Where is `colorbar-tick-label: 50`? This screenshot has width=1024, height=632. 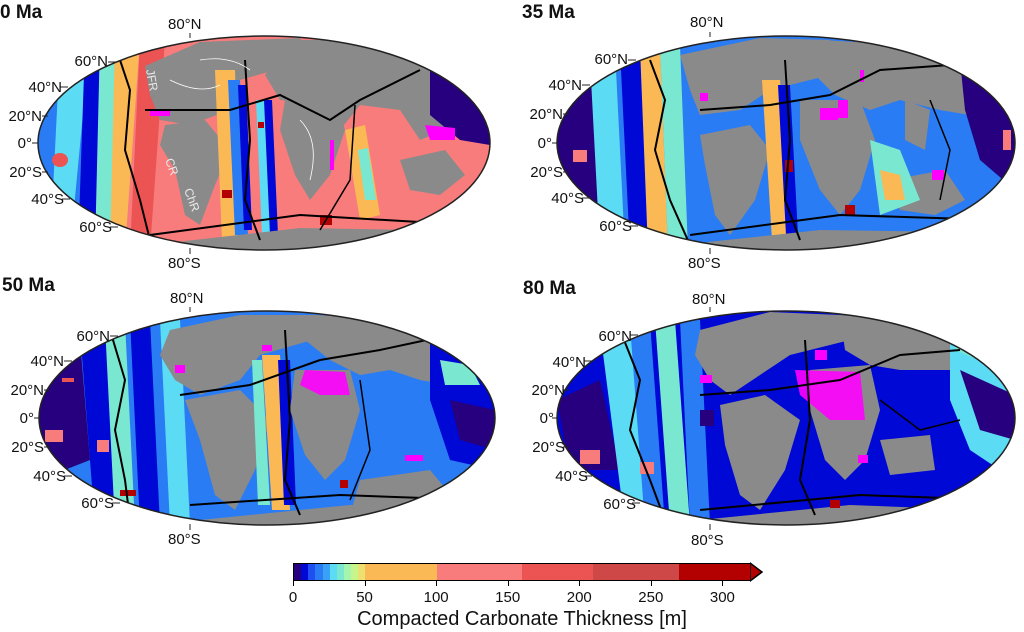
colorbar-tick-label: 50 is located at coordinates (364, 597).